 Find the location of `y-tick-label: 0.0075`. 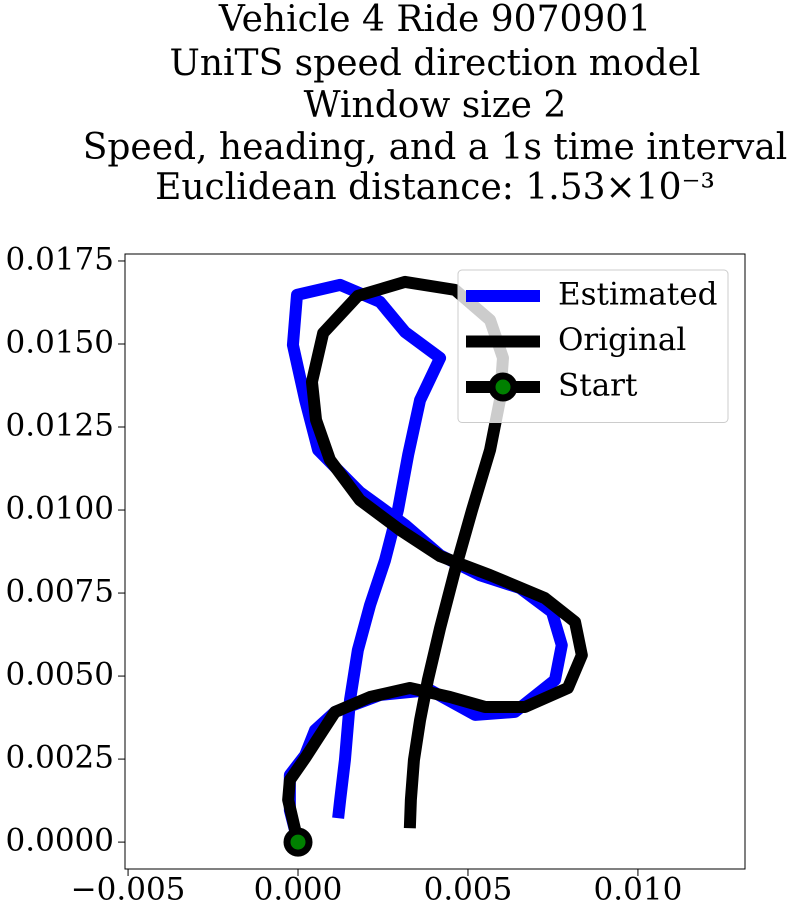

y-tick-label: 0.0075 is located at coordinates (60, 592).